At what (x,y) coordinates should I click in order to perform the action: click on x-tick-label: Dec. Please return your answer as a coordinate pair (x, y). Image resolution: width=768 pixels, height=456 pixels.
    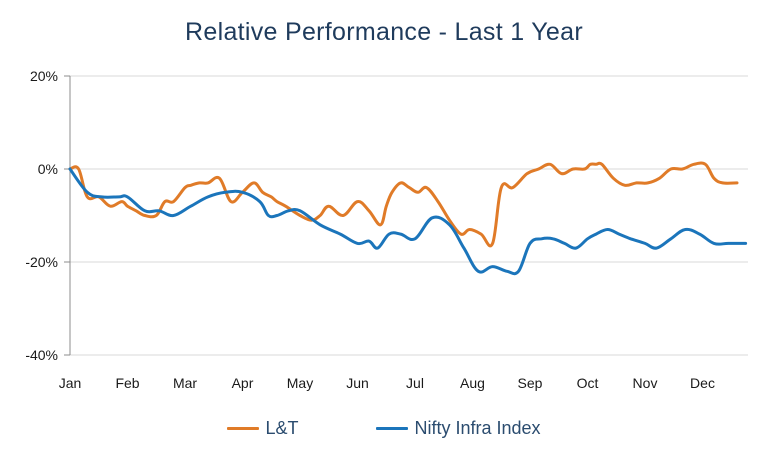
    Looking at the image, I should click on (702, 383).